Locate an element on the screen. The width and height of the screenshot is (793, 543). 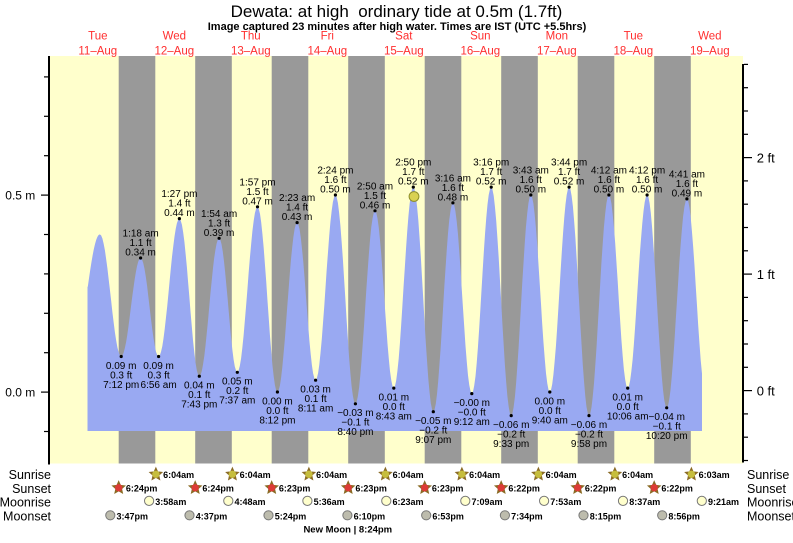
svg-text: 0.0 m is located at coordinates (20, 393).